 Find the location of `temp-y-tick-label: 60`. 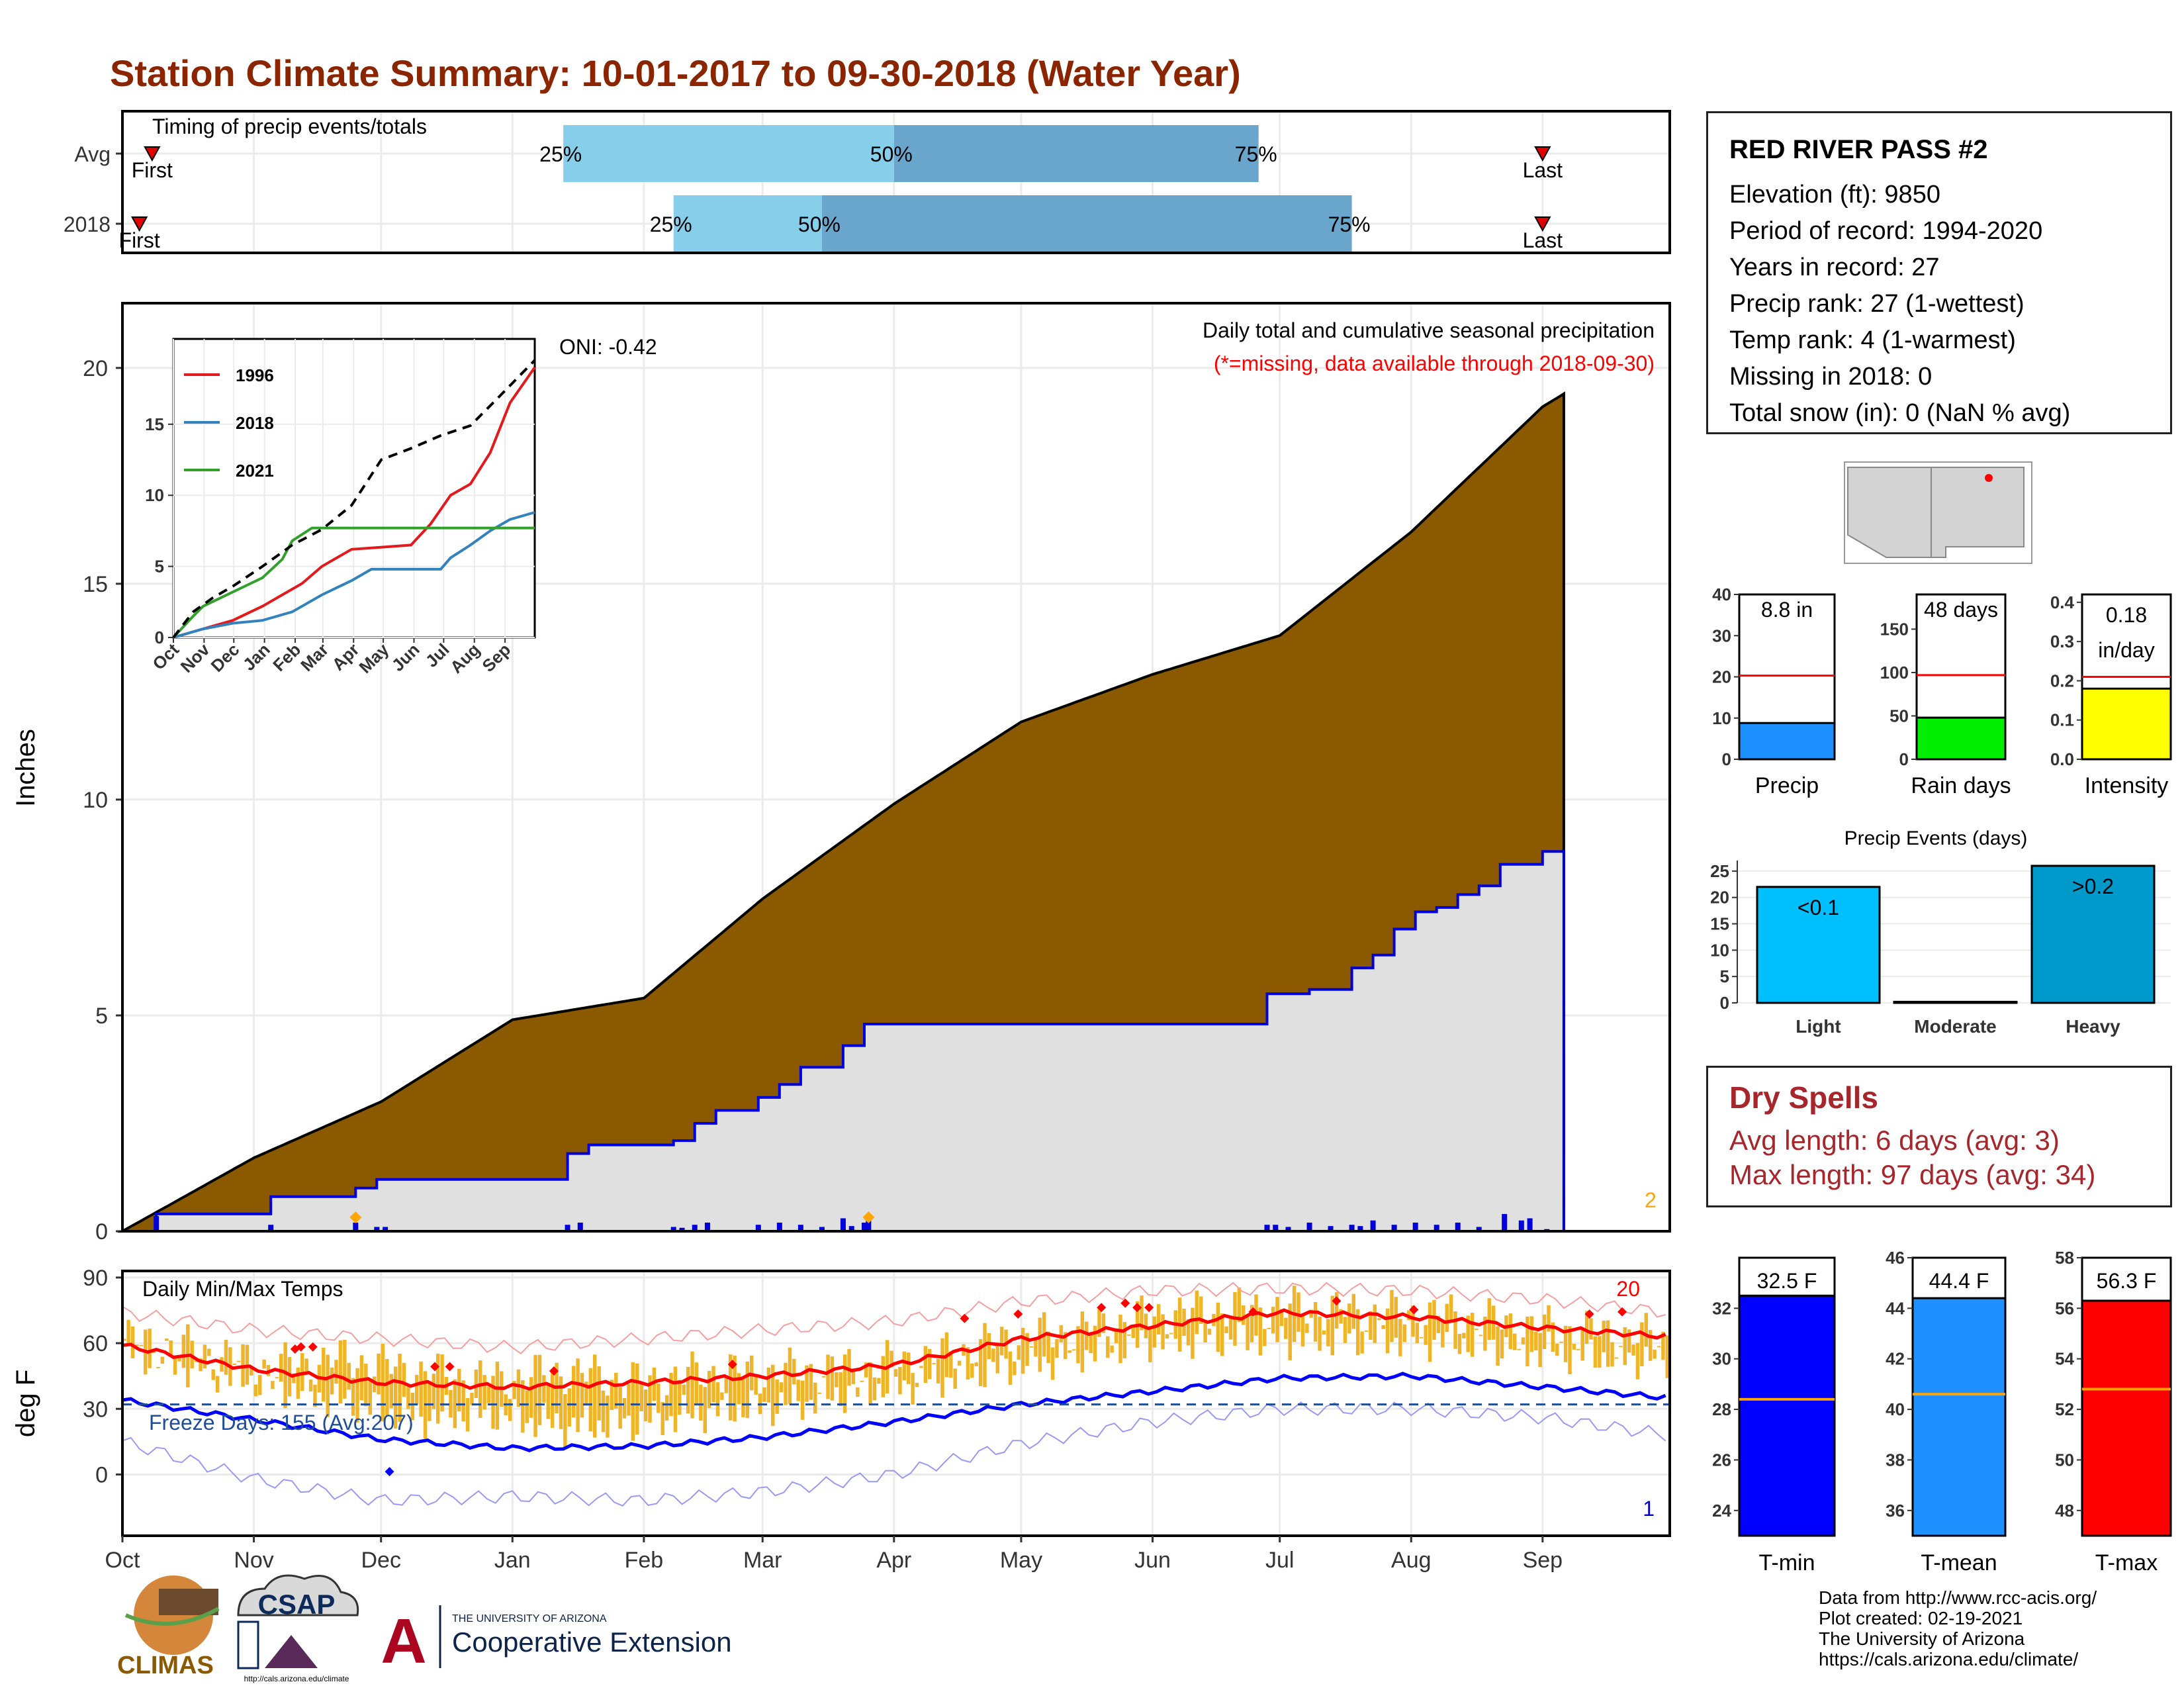

temp-y-tick-label: 60 is located at coordinates (95, 1343).